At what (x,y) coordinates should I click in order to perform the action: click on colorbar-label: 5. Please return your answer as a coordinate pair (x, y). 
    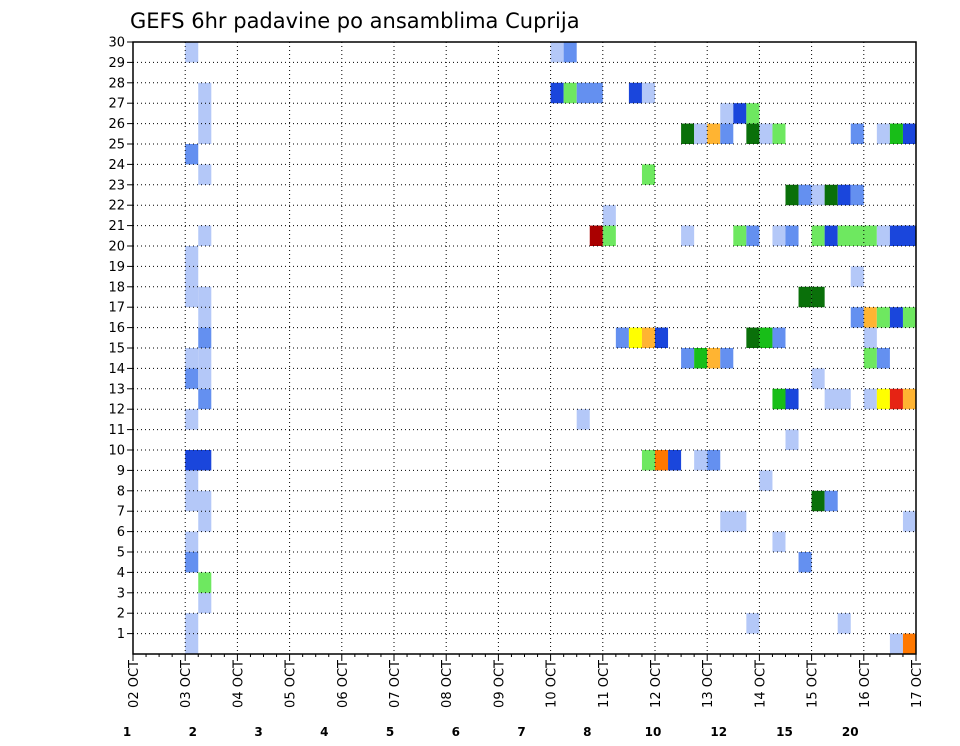
    Looking at the image, I should click on (390, 732).